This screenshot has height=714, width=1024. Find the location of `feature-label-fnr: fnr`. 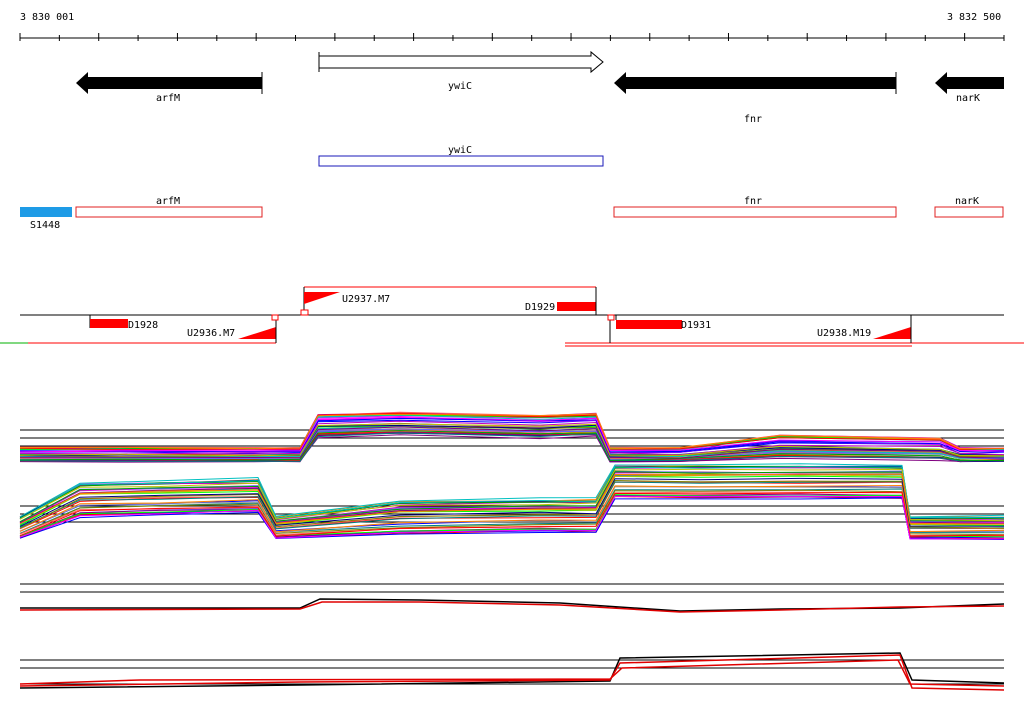

feature-label-fnr: fnr is located at coordinates (753, 201).